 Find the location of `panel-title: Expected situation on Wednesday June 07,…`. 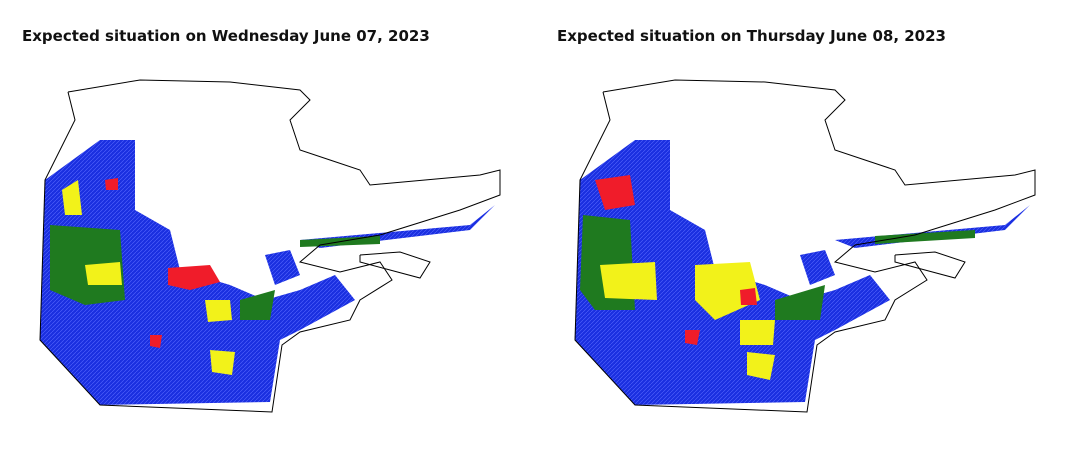

panel-title: Expected situation on Wednesday June 07,… is located at coordinates (226, 36).